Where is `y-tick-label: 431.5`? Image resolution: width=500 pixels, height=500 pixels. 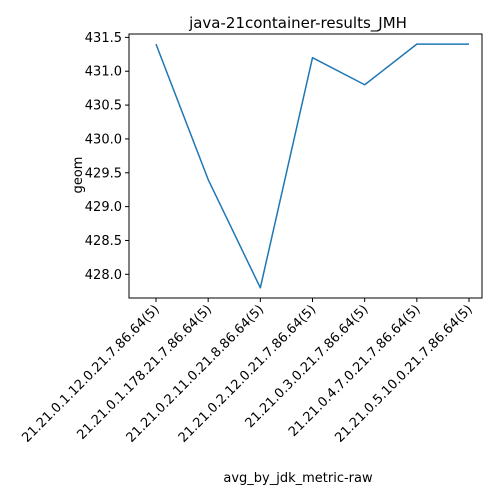 y-tick-label: 431.5 is located at coordinates (103, 38).